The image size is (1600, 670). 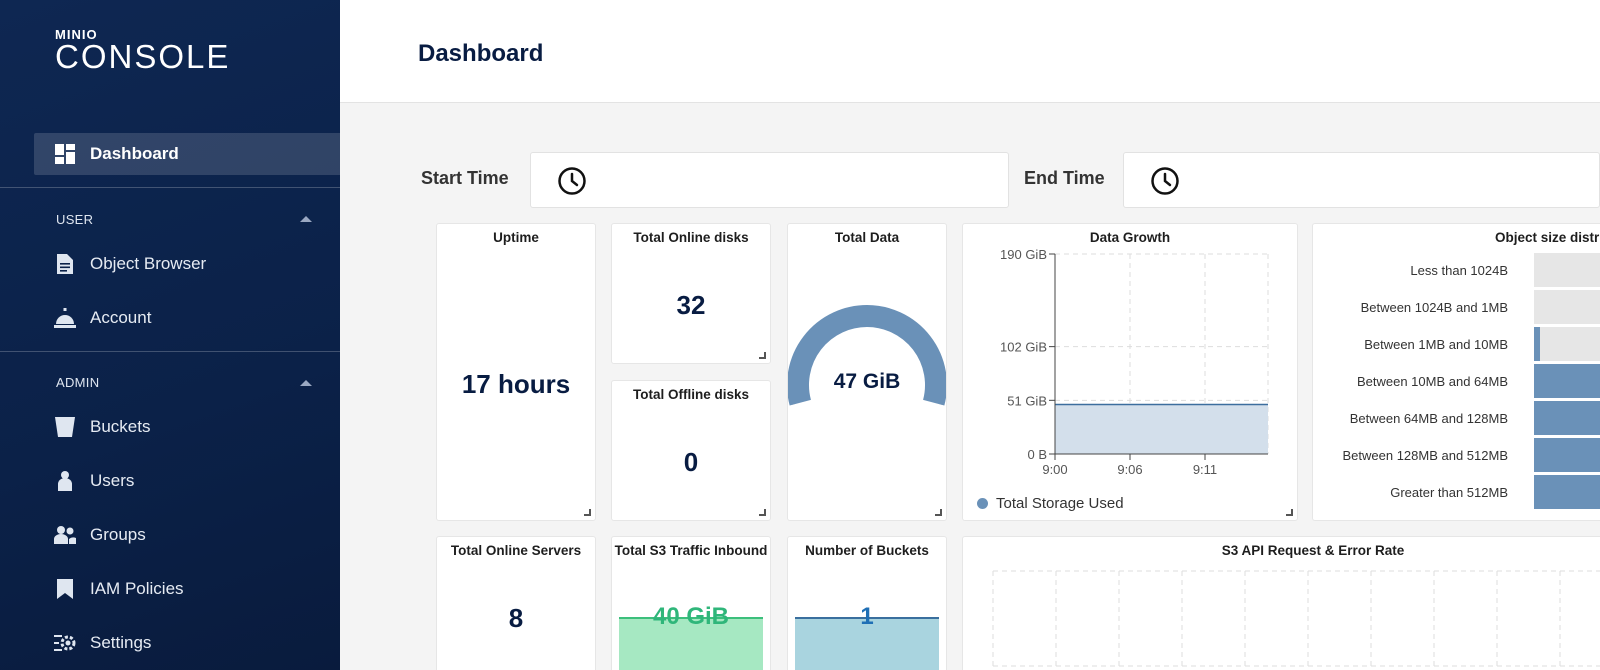 What do you see at coordinates (121, 317) in the screenshot?
I see `sidebar-item-label: Account` at bounding box center [121, 317].